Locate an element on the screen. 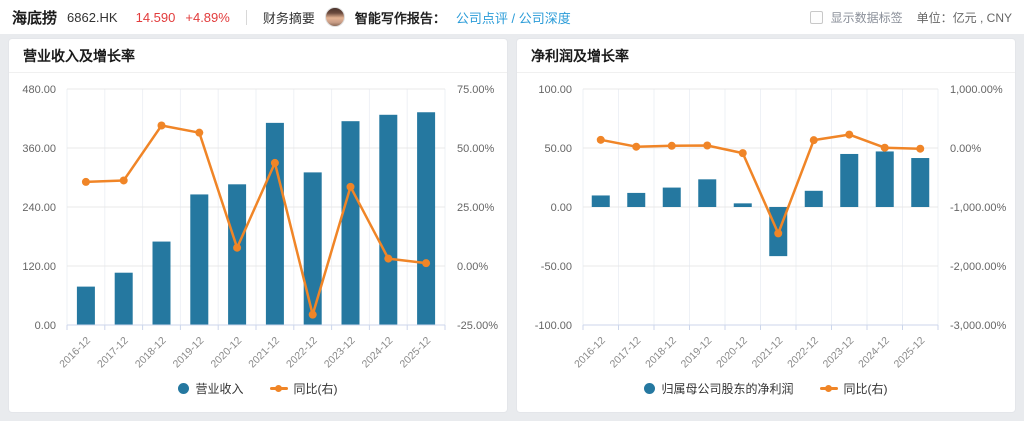  svg-text: 50.00 is located at coordinates (558, 149).